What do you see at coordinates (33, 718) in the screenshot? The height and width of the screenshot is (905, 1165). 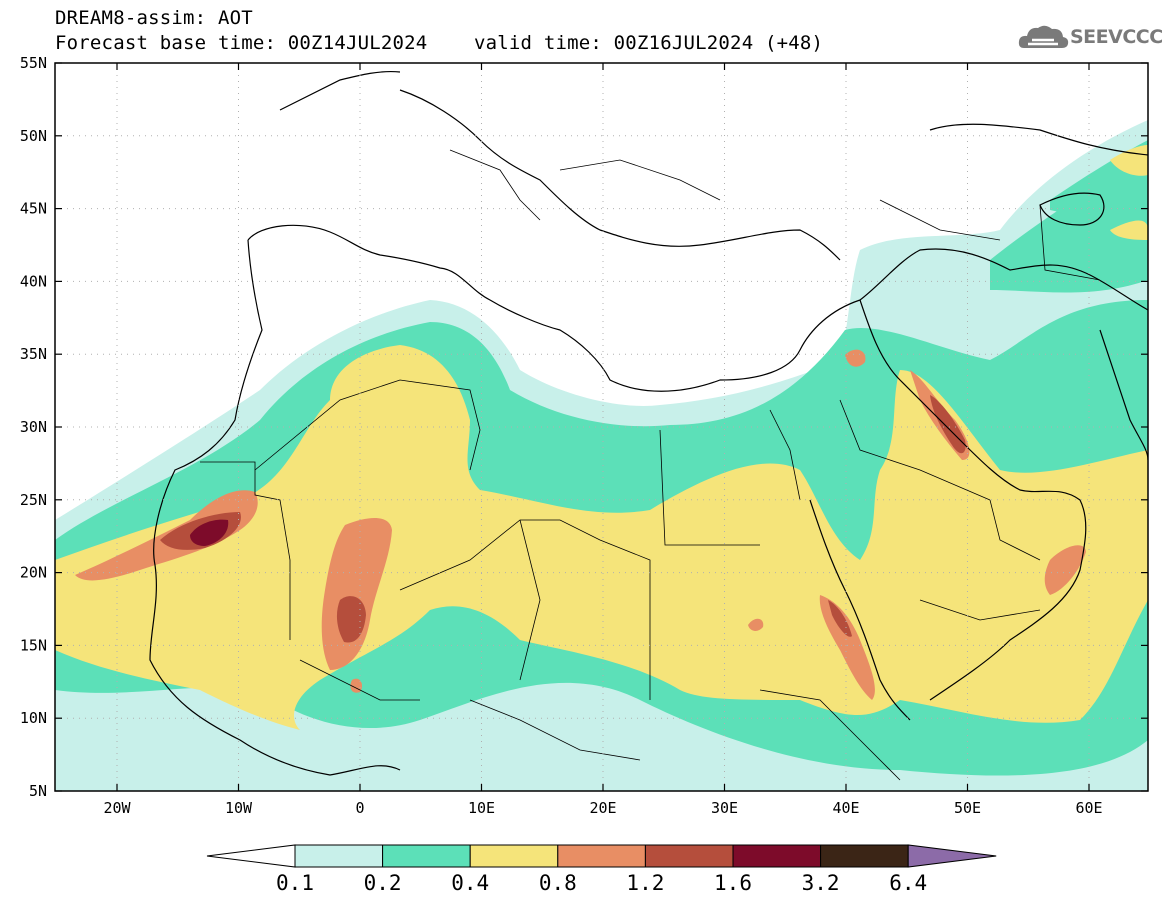 I see `lat-tick-label: 10N` at bounding box center [33, 718].